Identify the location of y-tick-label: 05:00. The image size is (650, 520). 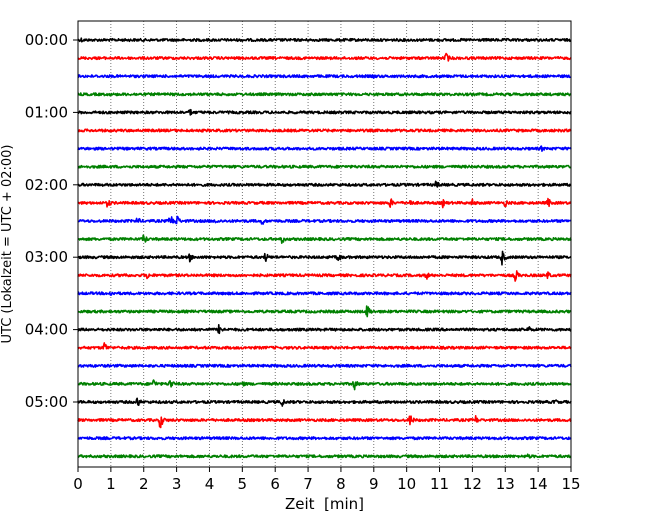
(46, 402).